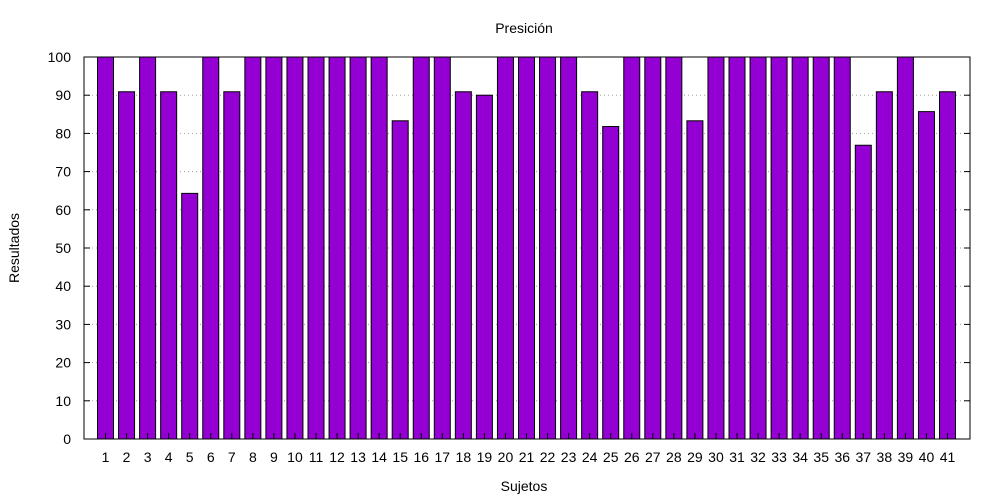 Image resolution: width=1000 pixels, height=500 pixels. Describe the element at coordinates (927, 457) in the screenshot. I see `x-tick-label: 40` at that location.